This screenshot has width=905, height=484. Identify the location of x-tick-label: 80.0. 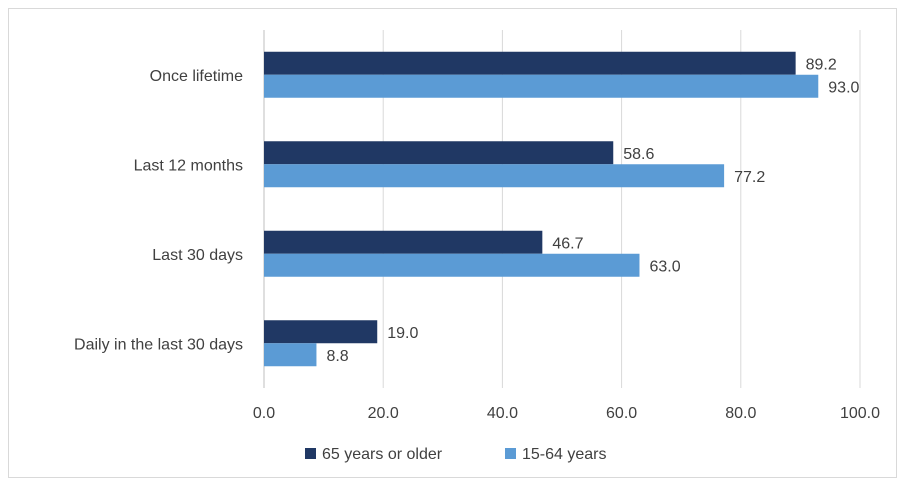
(740, 413).